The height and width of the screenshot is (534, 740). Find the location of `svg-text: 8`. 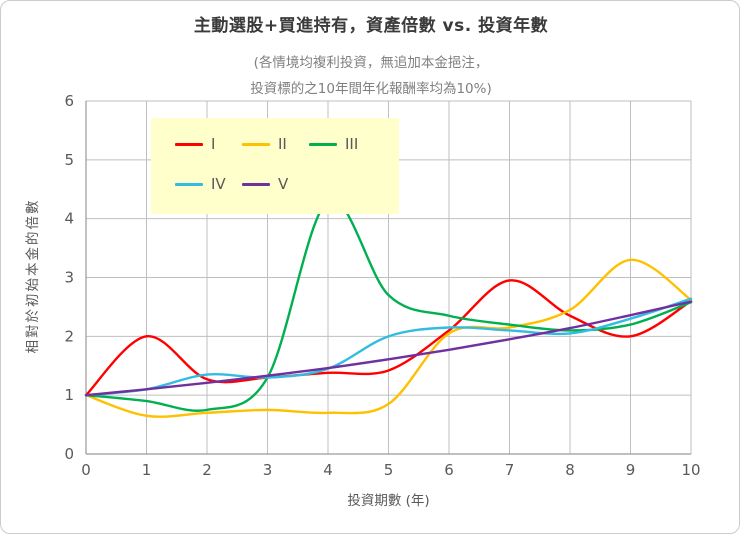

svg-text: 8 is located at coordinates (570, 470).